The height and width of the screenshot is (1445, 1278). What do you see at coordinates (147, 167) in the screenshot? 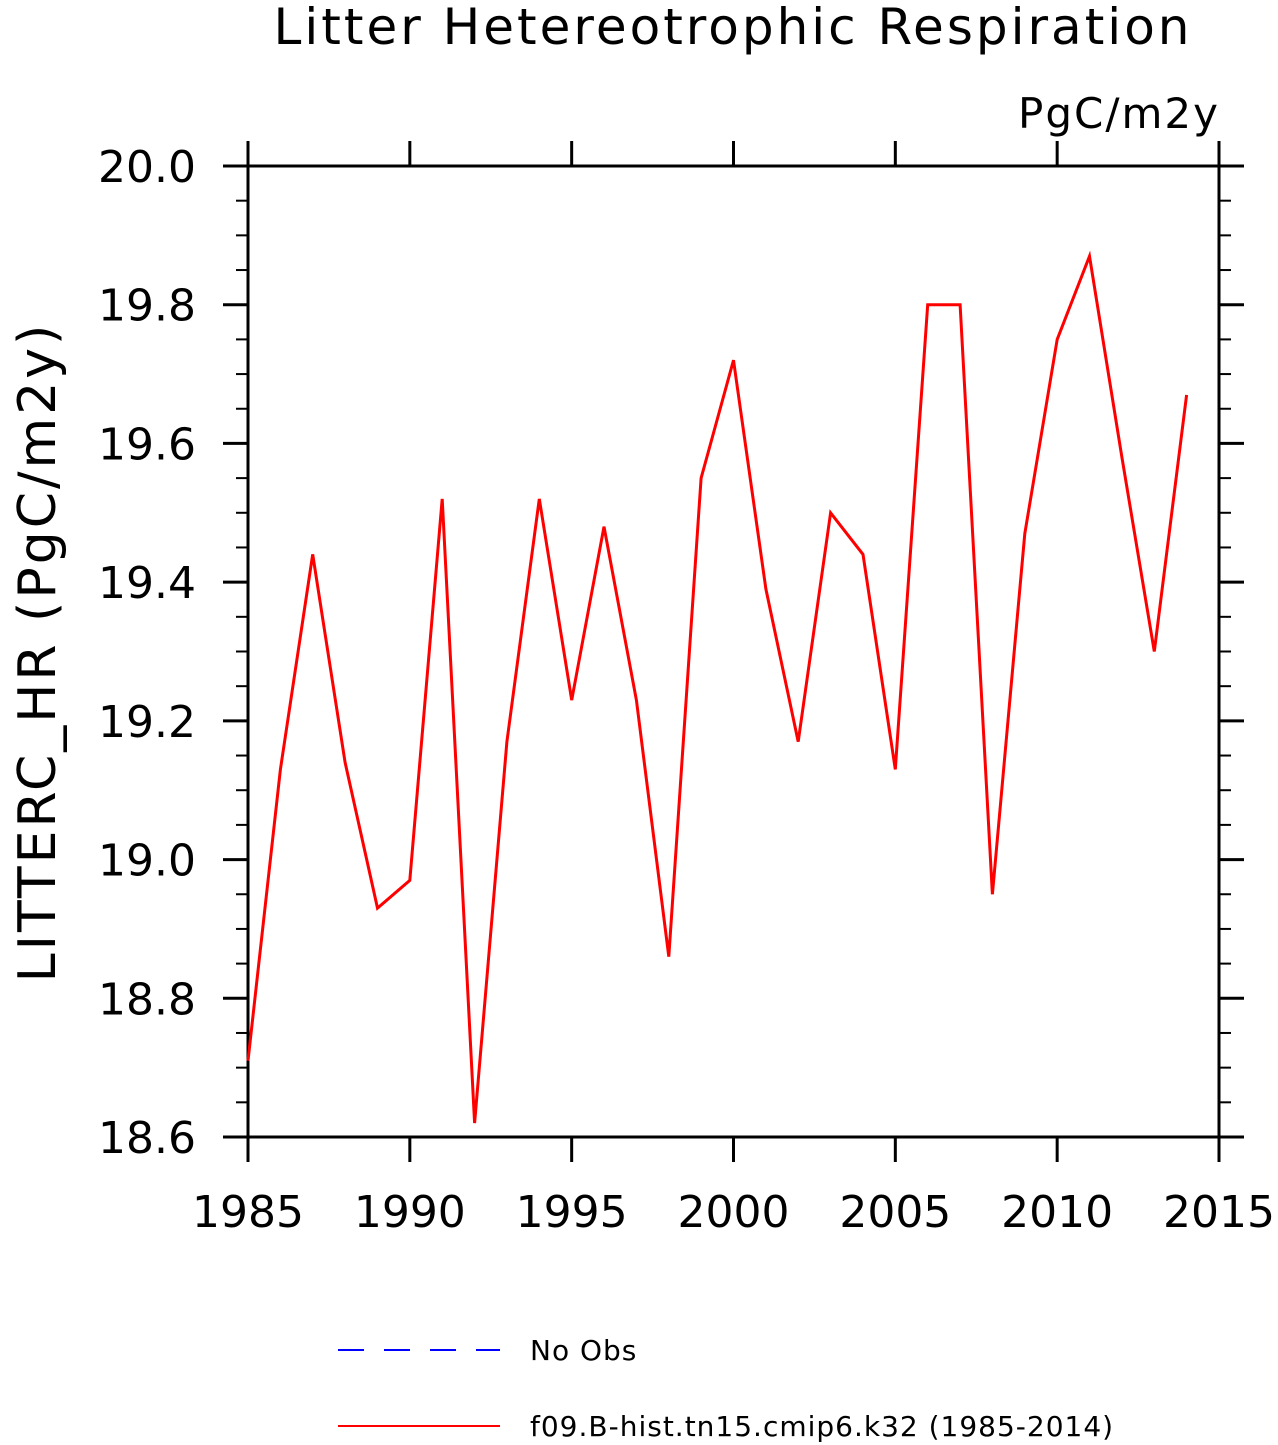
I see `y-tick-label: 20.0` at bounding box center [147, 167].